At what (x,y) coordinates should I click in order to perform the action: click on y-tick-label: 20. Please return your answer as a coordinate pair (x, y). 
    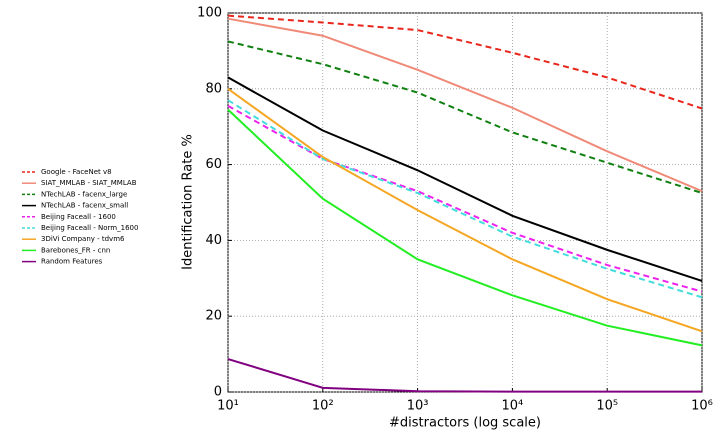
    Looking at the image, I should click on (213, 316).